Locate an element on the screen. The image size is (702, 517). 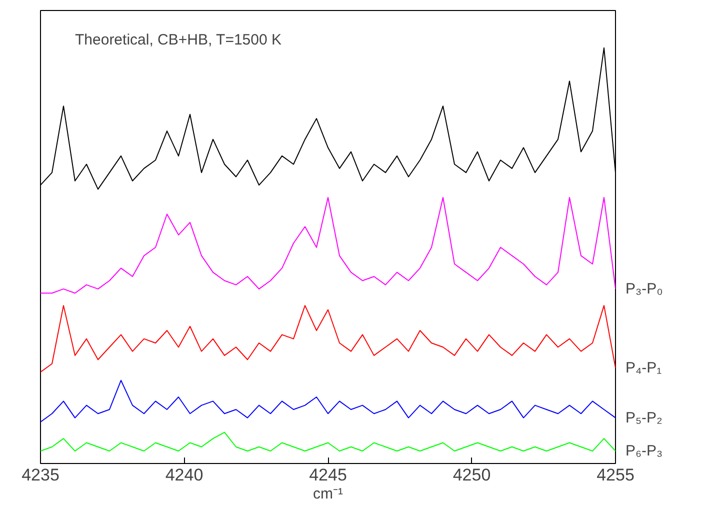
x-axis-title: cm⁻¹ is located at coordinates (328, 494).